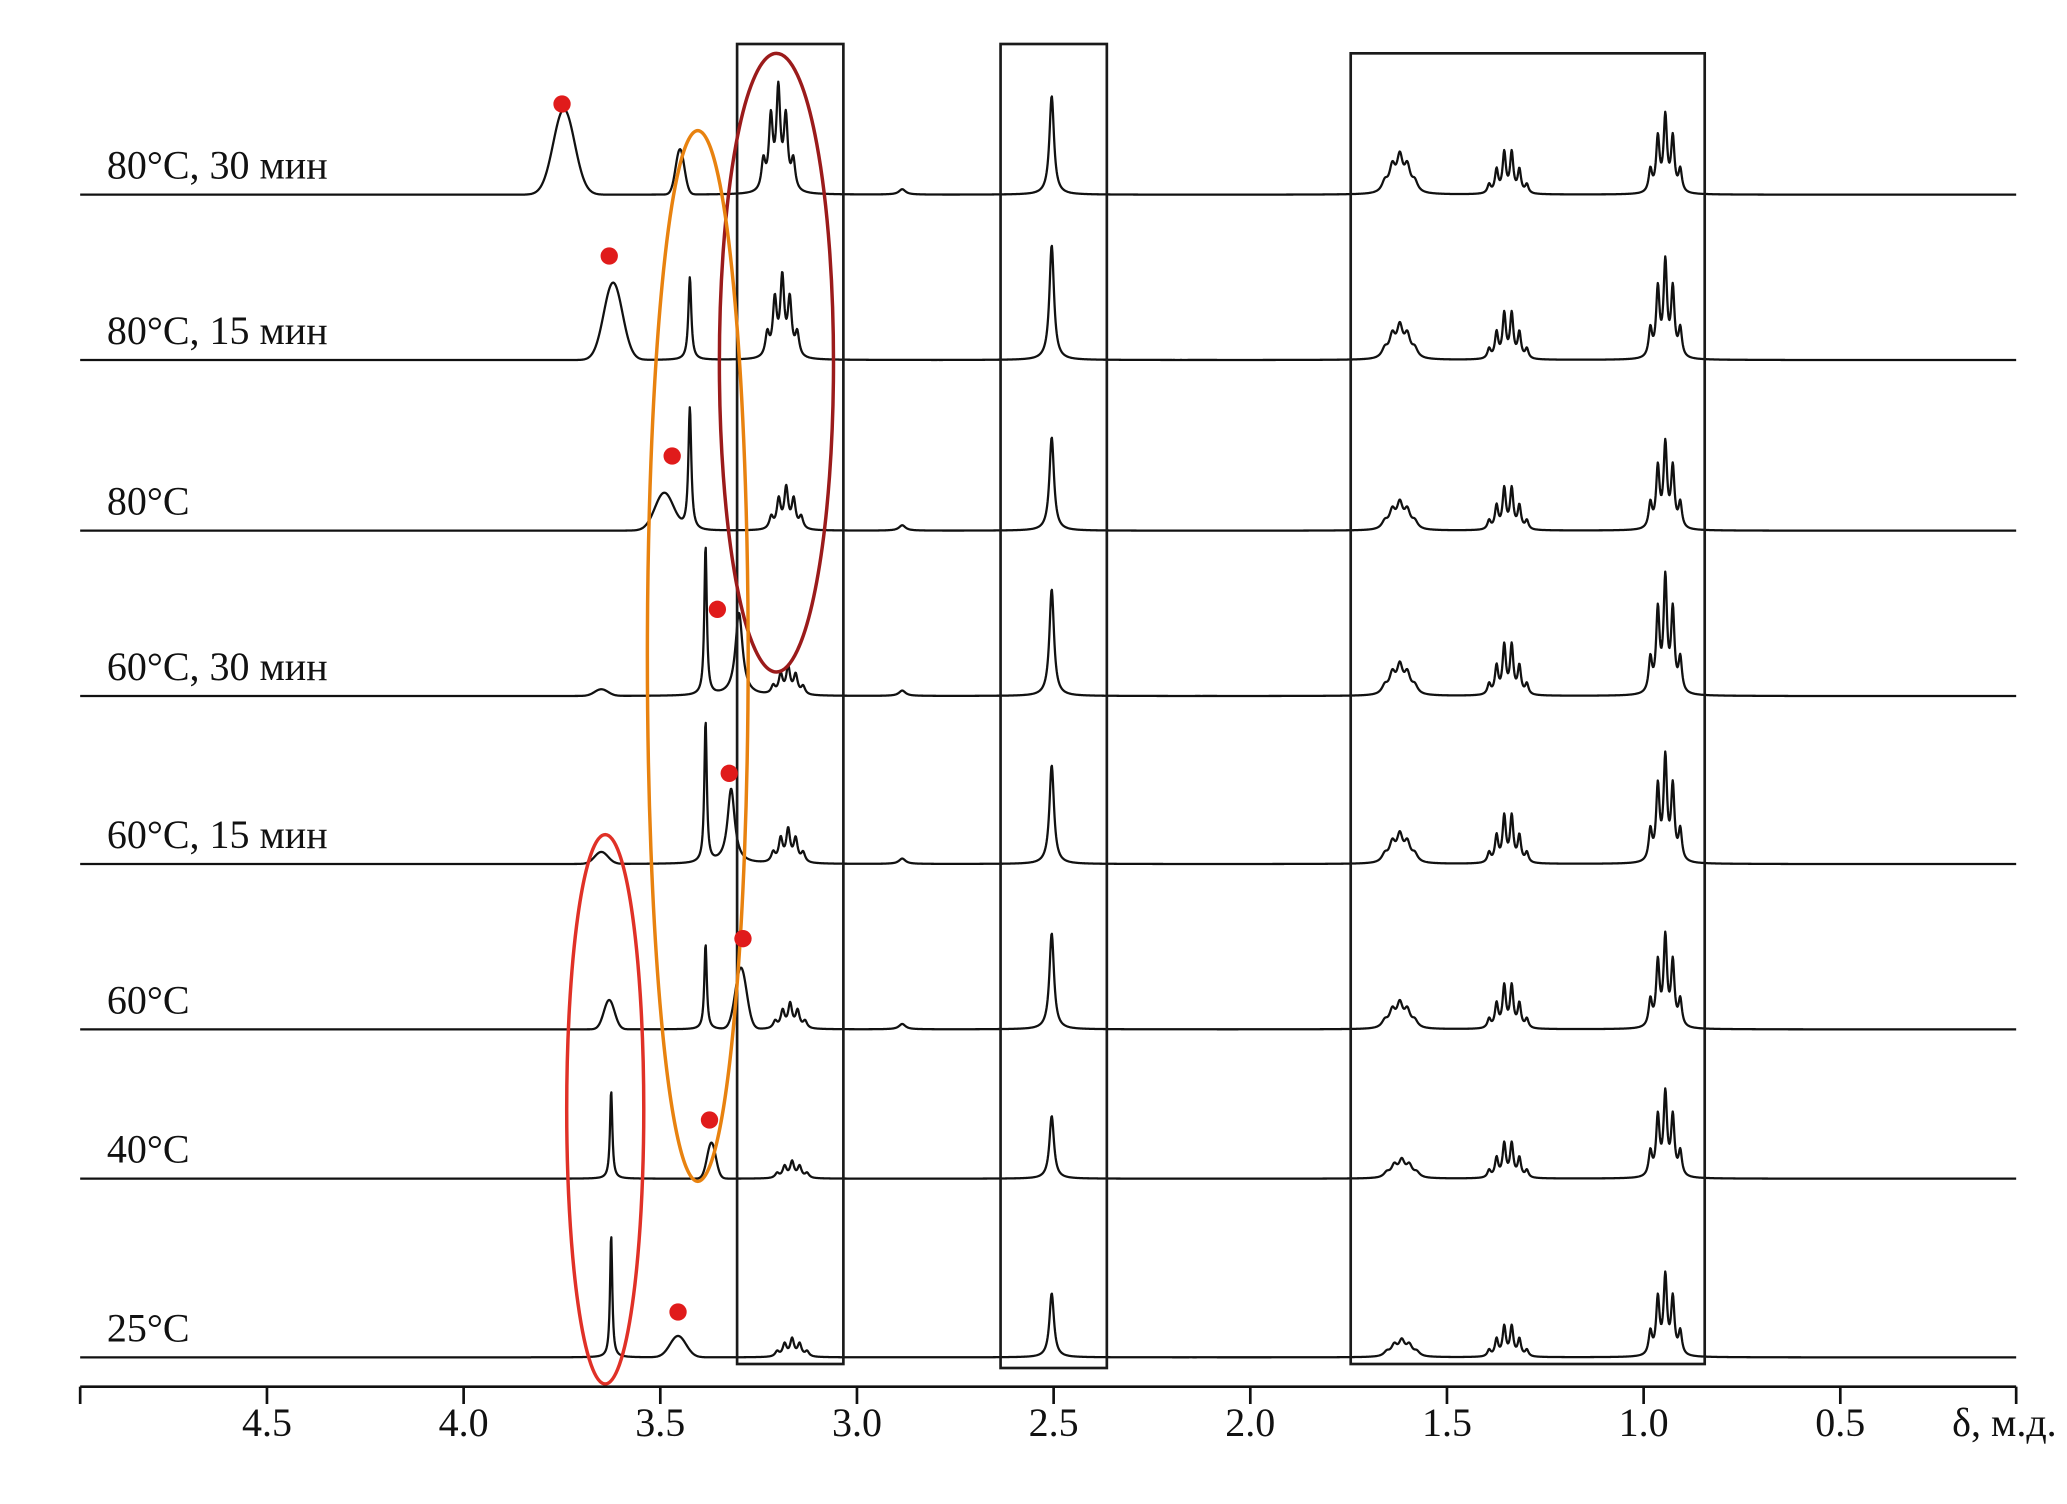  Describe the element at coordinates (464, 1422) in the screenshot. I see `x-axis-tick-label: 4.0` at that location.